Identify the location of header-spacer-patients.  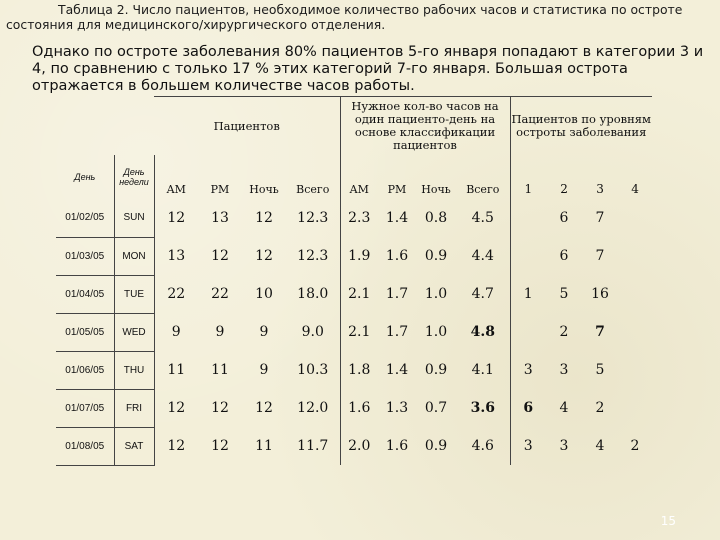
(247, 167).